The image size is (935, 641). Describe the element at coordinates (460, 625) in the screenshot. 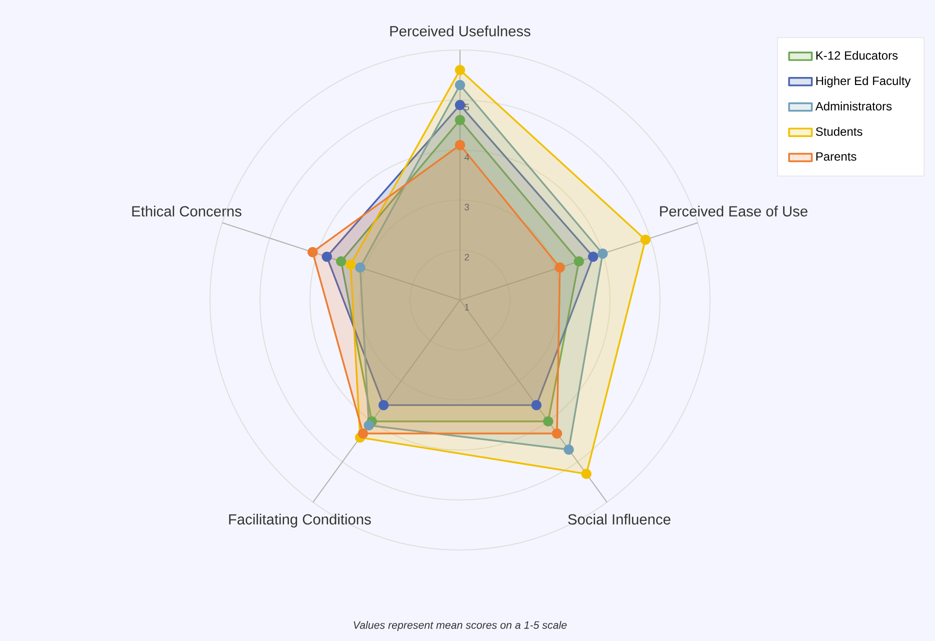

I see `text: Values represent mean scores on a 1-5 scale` at that location.